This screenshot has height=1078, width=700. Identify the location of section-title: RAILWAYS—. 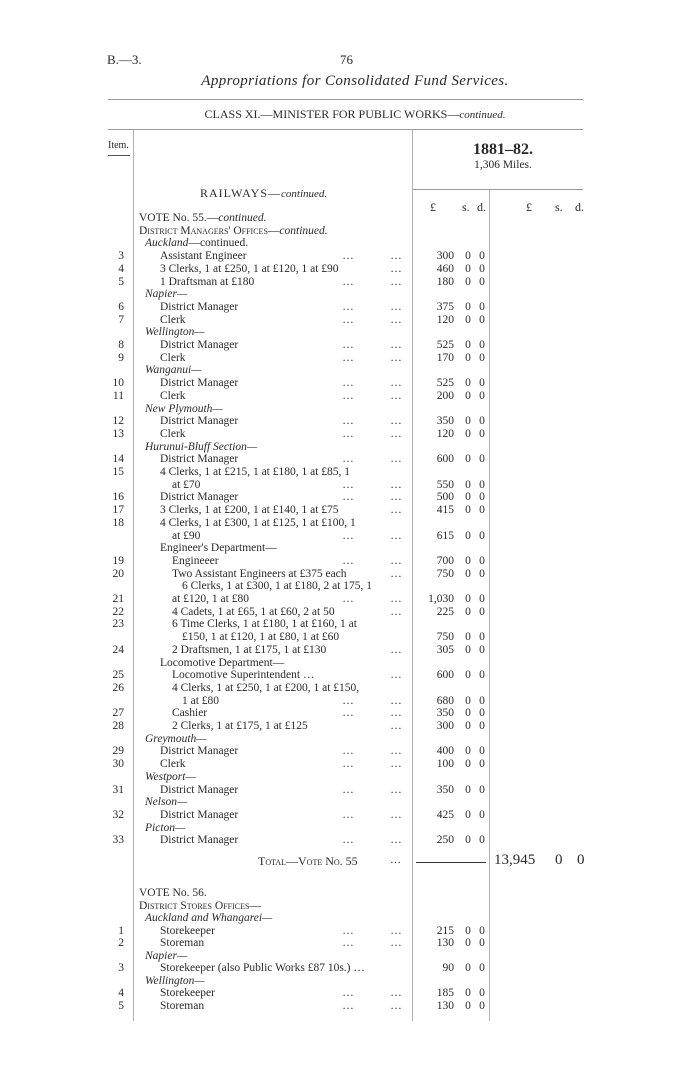
(241, 193).